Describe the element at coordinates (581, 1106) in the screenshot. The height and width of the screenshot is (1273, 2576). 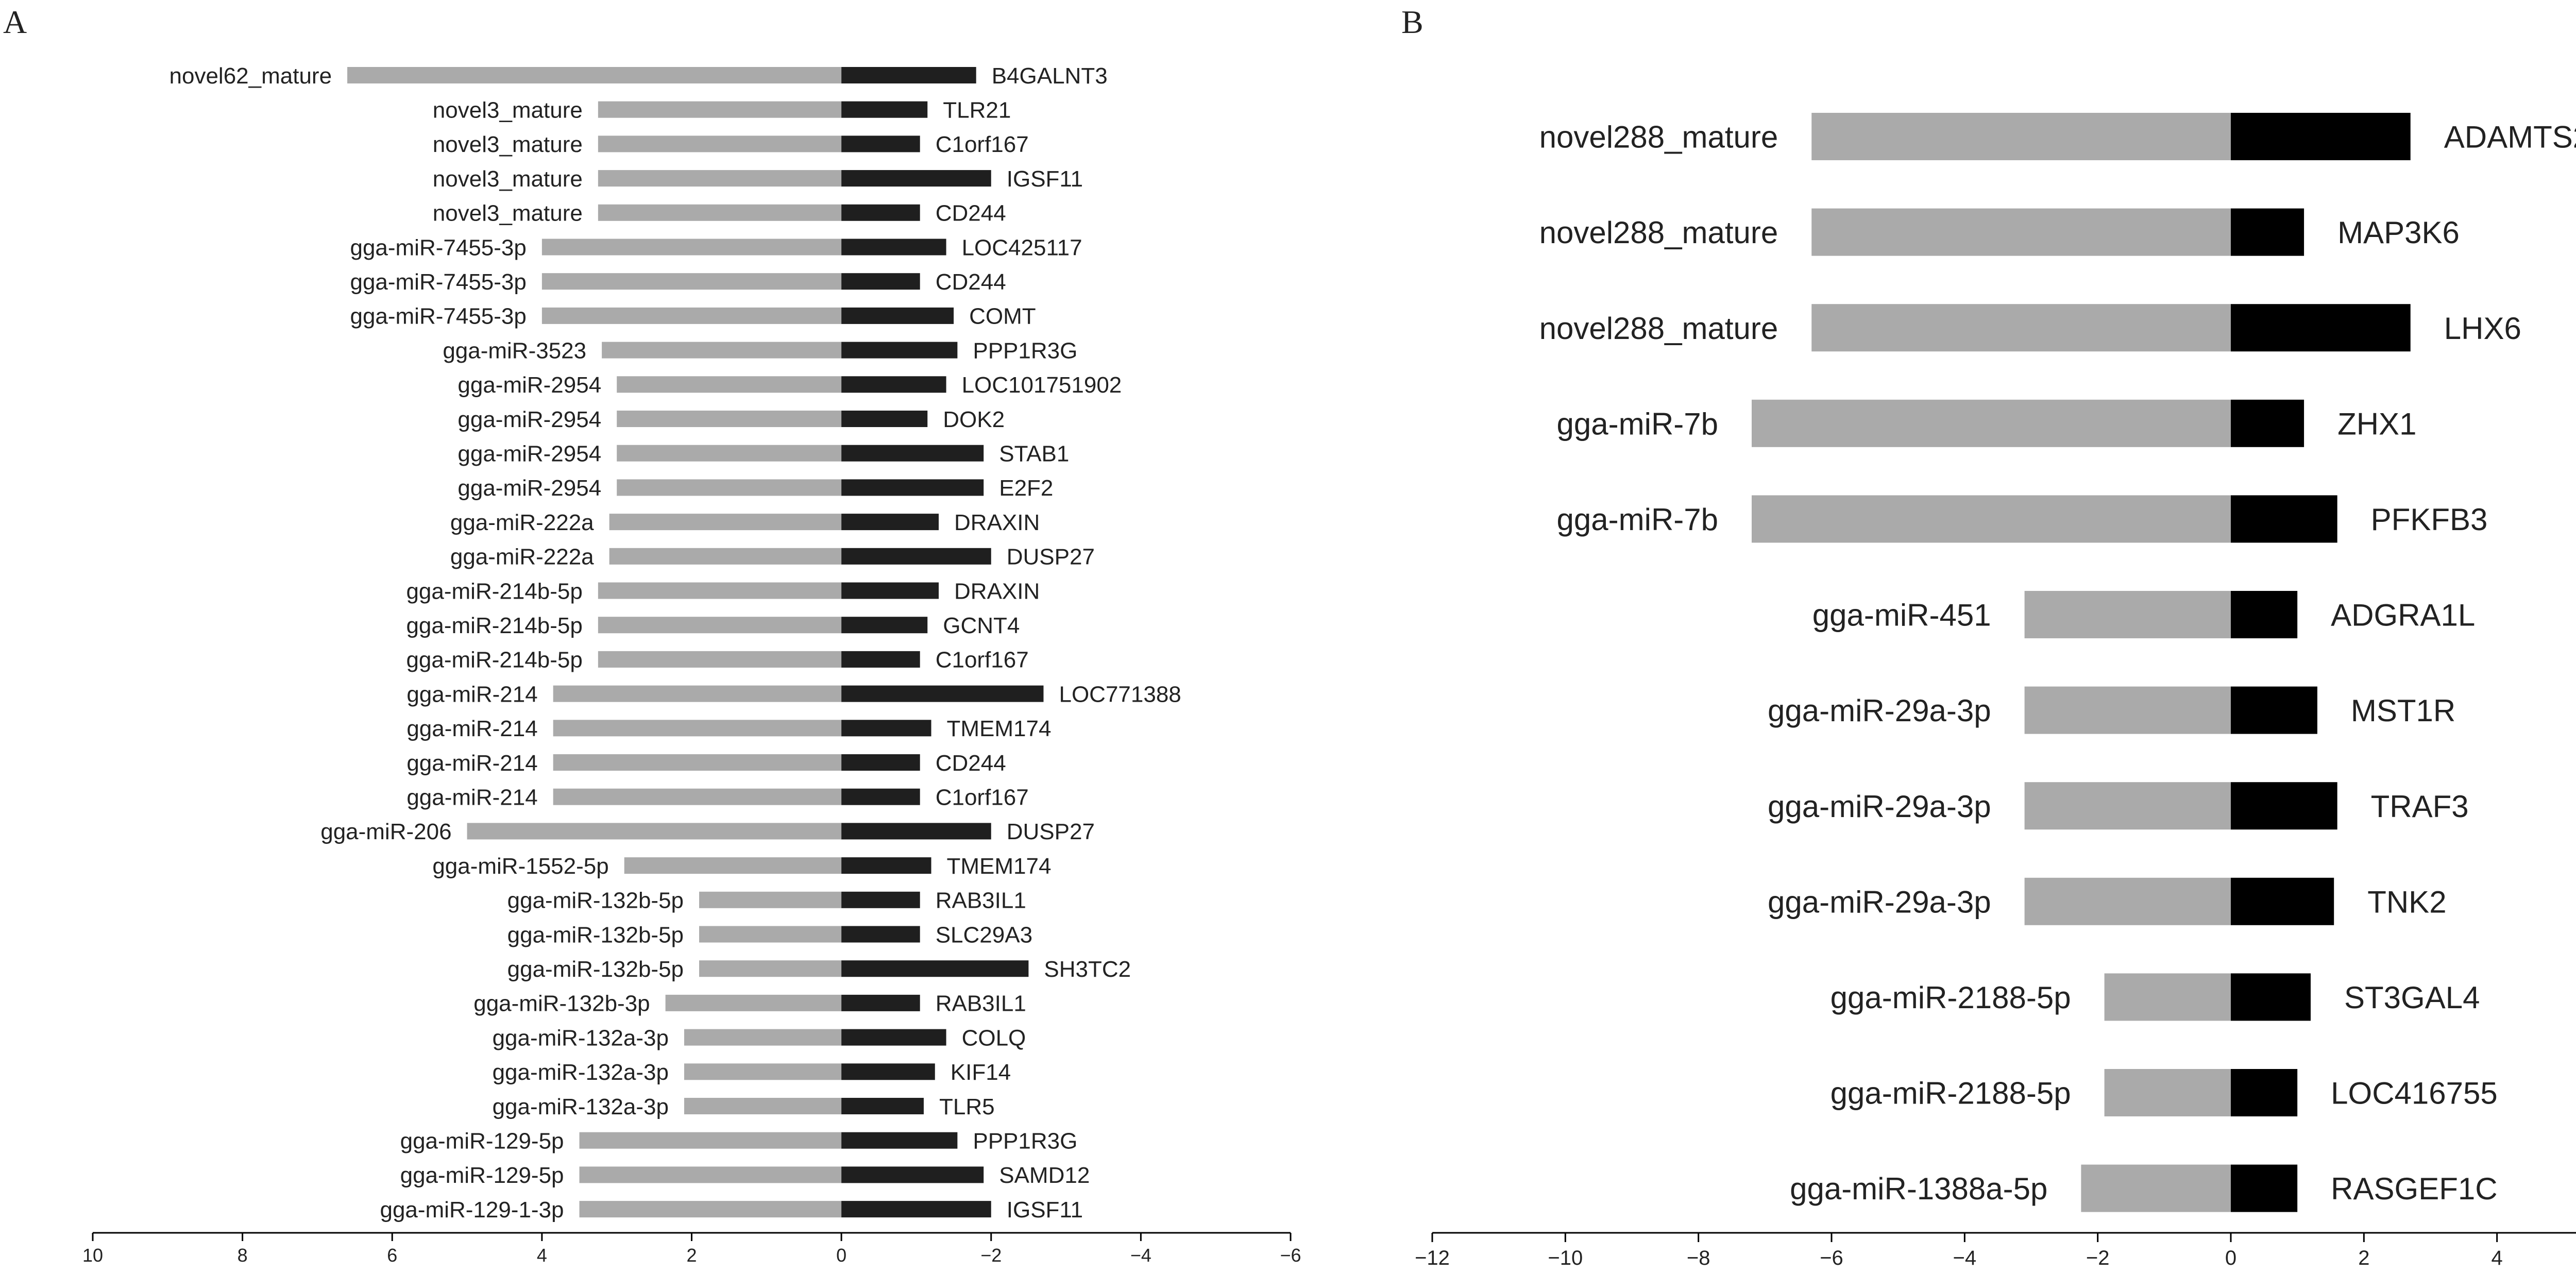
I see `panel-a-mirna-label: gga-miR-132a-3p` at that location.